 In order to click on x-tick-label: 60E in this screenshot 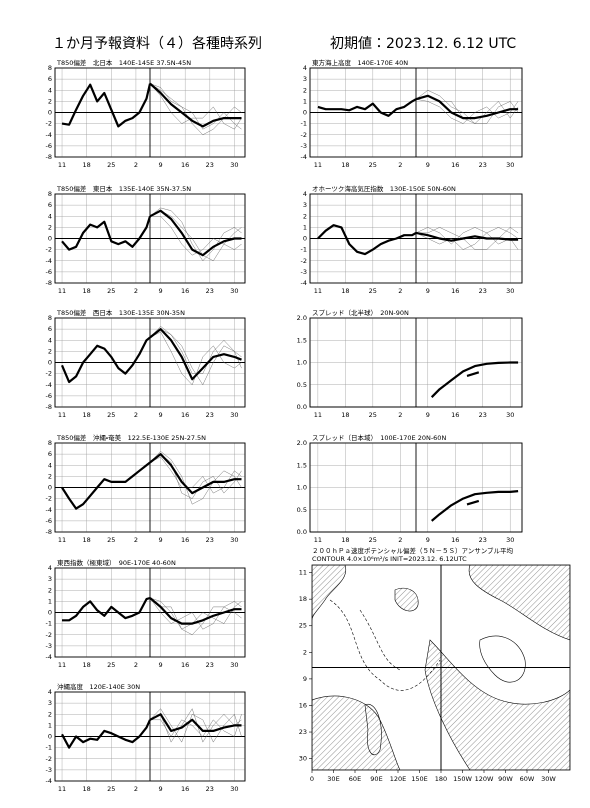, I will do `click(355, 779)`.